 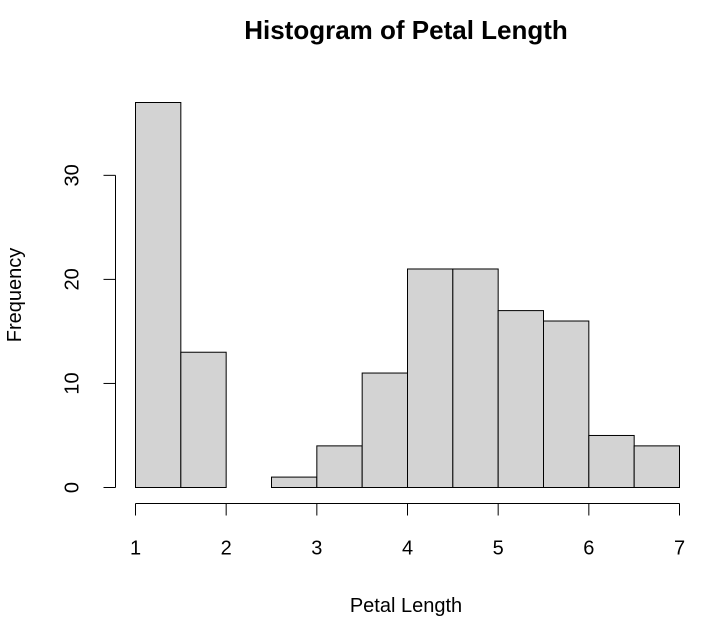 What do you see at coordinates (73, 487) in the screenshot?
I see `y-tick-label: 0` at bounding box center [73, 487].